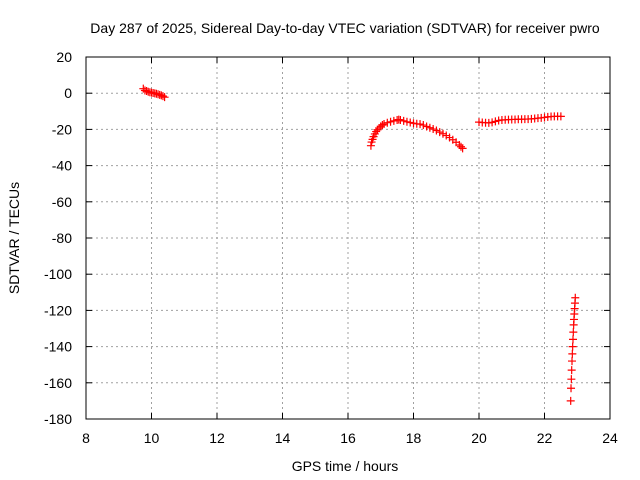  I want to click on x-tick-label: 22, so click(545, 438).